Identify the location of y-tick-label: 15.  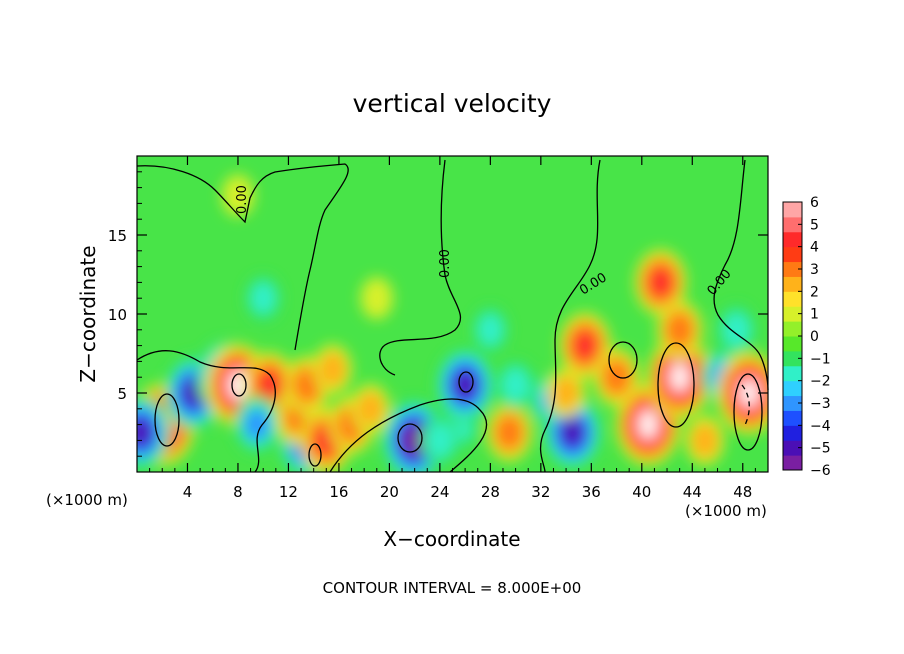
(117, 236).